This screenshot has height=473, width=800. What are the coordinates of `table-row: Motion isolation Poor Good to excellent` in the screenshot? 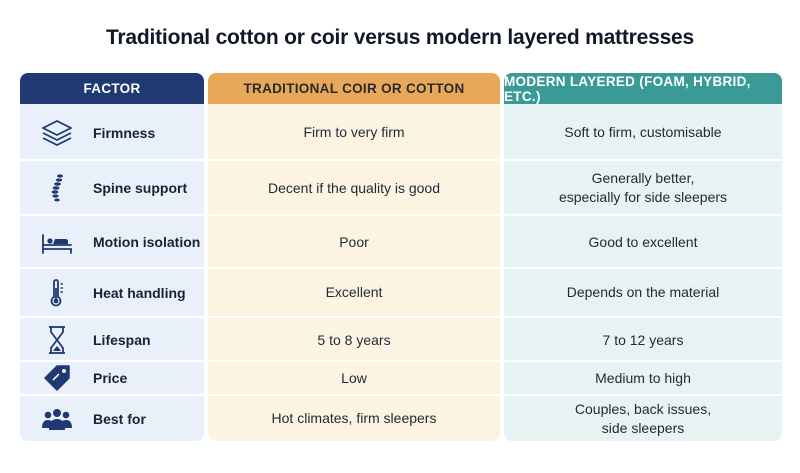 It's located at (400, 242).